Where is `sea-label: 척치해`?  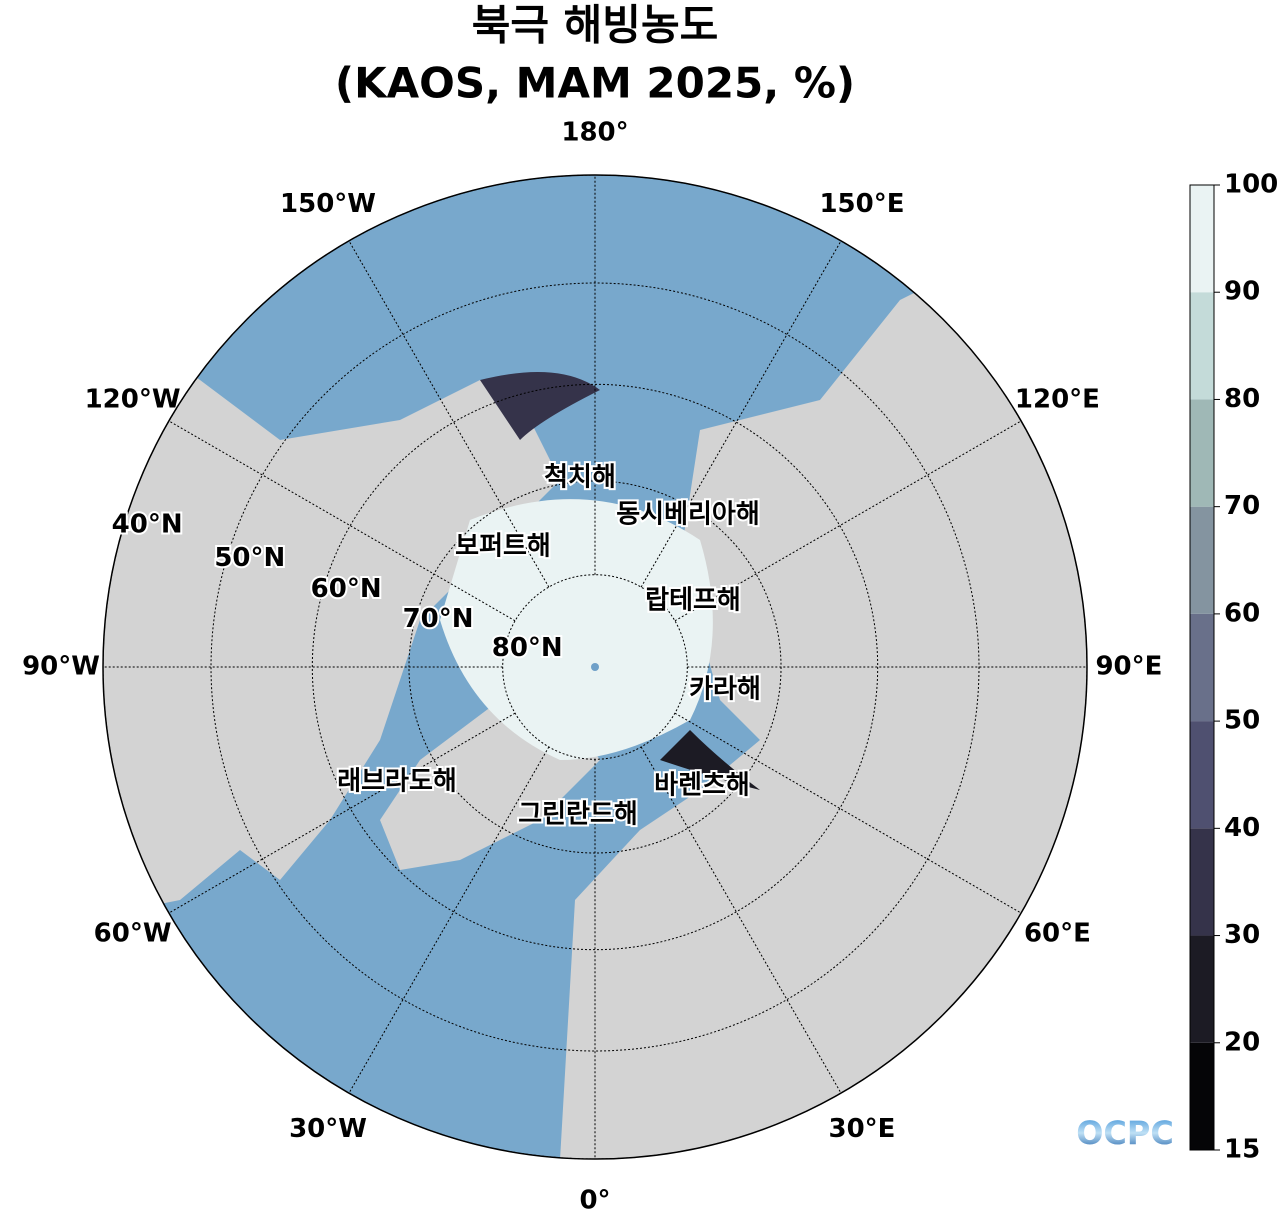 sea-label: 척치해 is located at coordinates (580, 478).